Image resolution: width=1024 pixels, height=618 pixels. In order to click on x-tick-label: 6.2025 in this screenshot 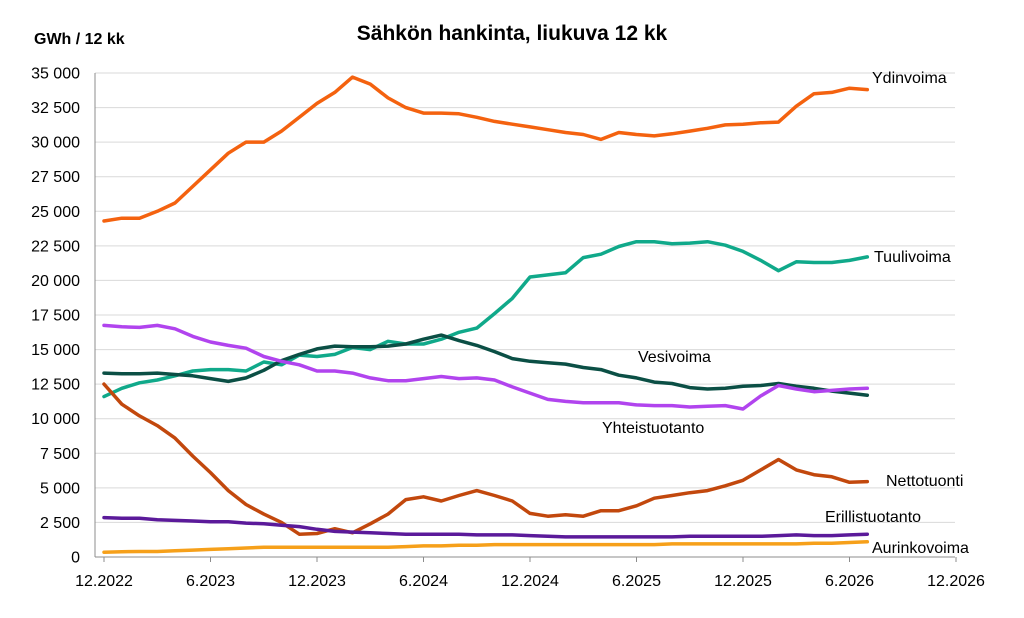, I will do `click(636, 581)`.